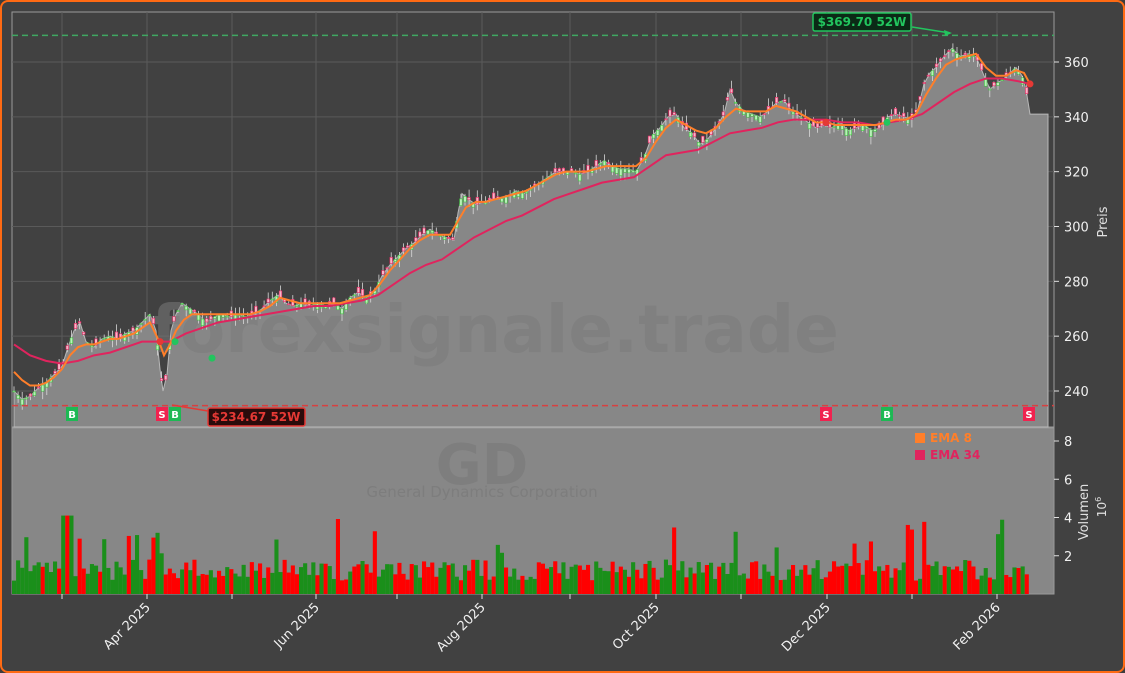 The image size is (1125, 673). Describe the element at coordinates (1101, 507) in the screenshot. I see `volume-multiplier: 106` at that location.